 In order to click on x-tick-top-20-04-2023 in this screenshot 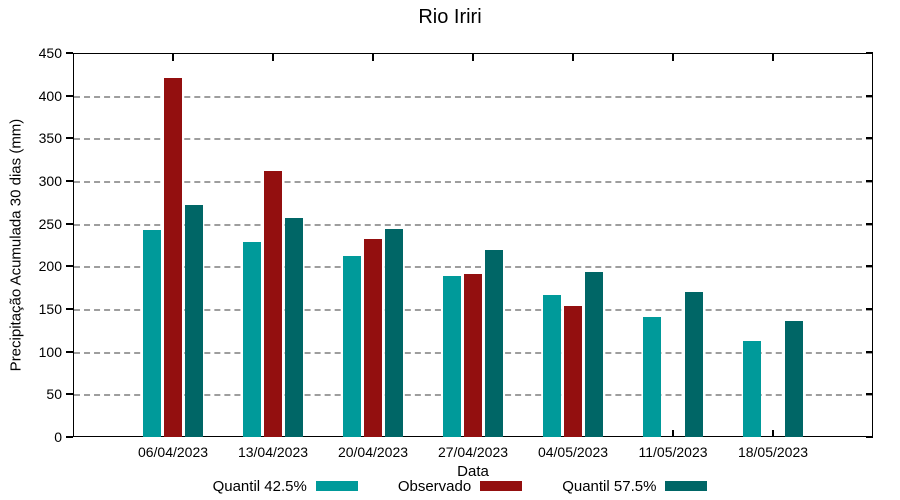, I will do `click(373, 57)`.